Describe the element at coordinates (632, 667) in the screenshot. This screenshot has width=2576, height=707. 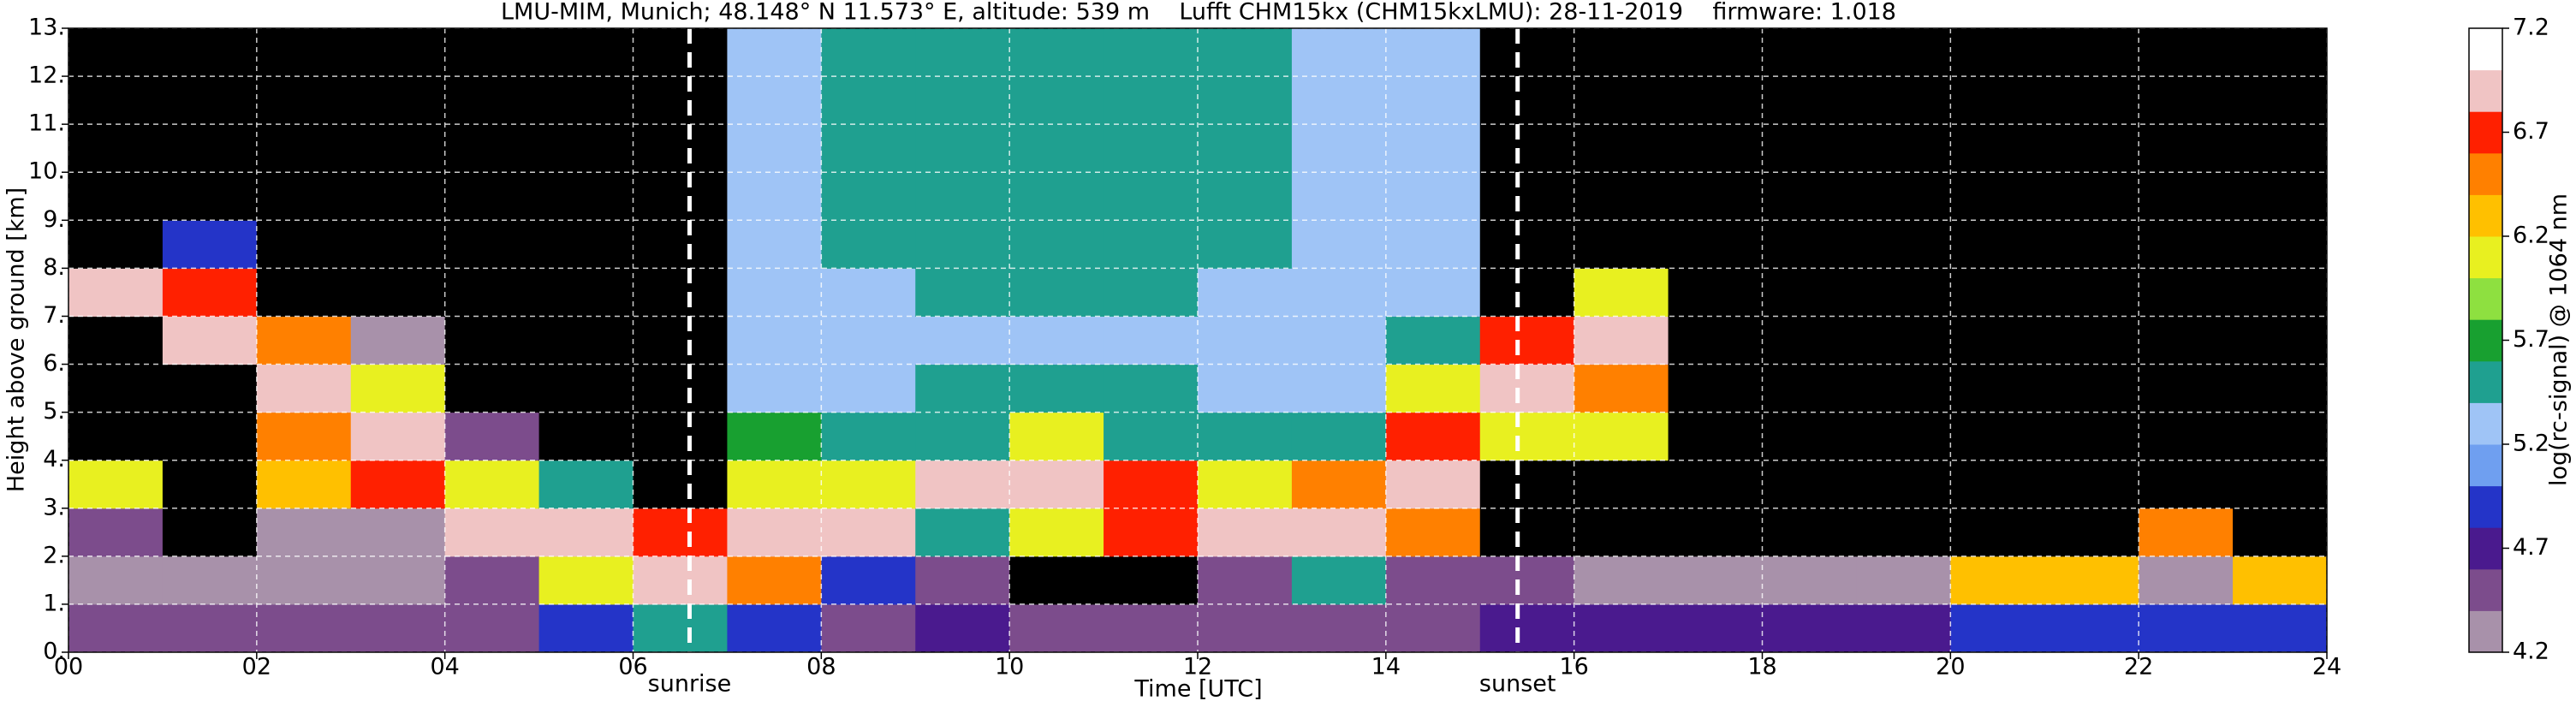
I see `x-tick-label: 06` at that location.